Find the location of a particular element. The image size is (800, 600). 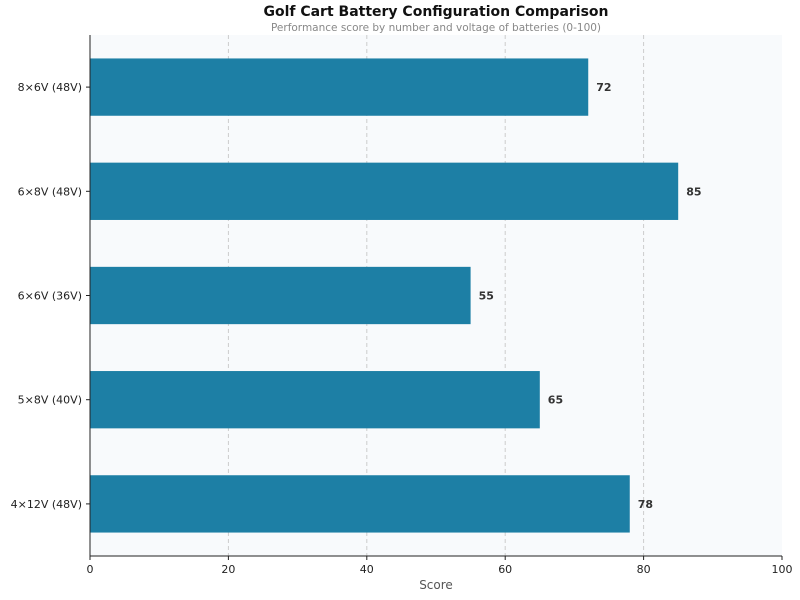

y-tick-label: 8×6V (48V) is located at coordinates (50, 87).